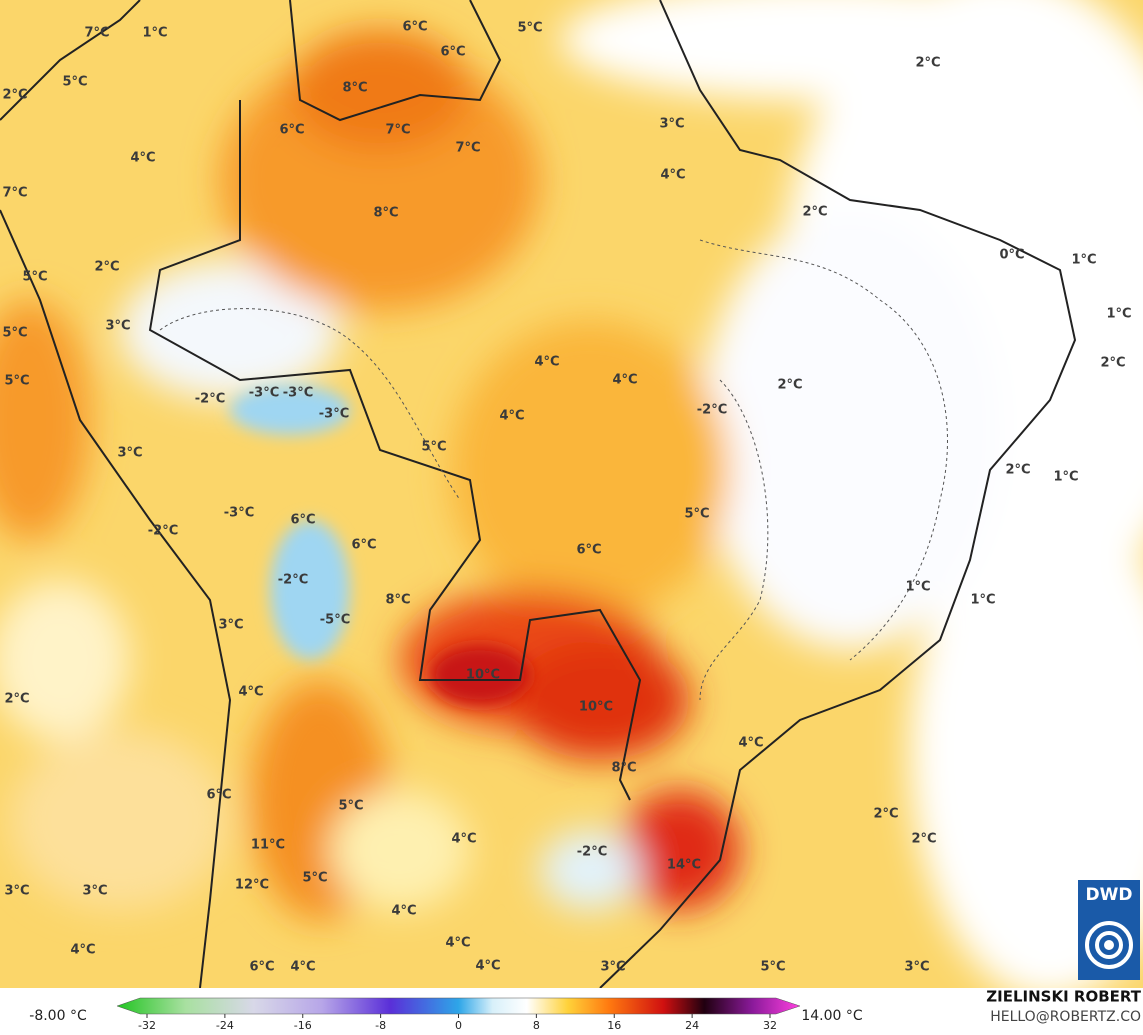 This screenshot has width=1143, height=1035. I want to click on temperature-label: 10°C, so click(483, 675).